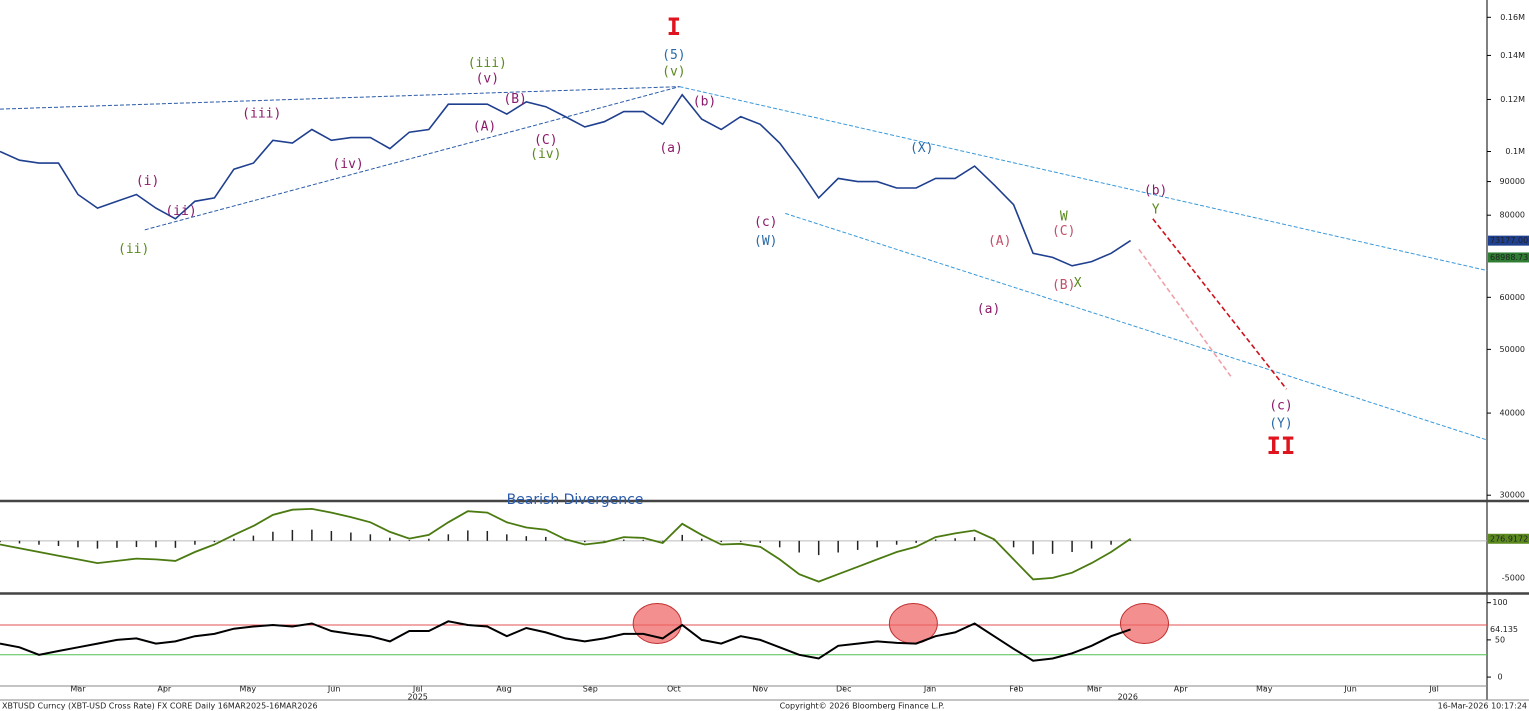 The height and width of the screenshot is (711, 1529). Describe the element at coordinates (566, 545) in the screenshot. I see `macd-line` at that location.